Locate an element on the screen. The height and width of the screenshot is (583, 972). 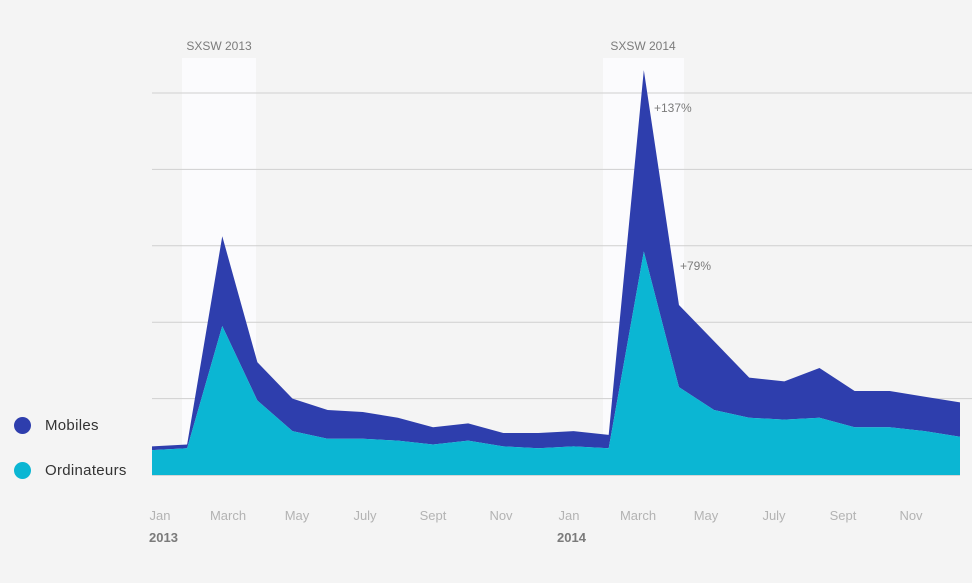
x-tick-label-3: May is located at coordinates (297, 515).